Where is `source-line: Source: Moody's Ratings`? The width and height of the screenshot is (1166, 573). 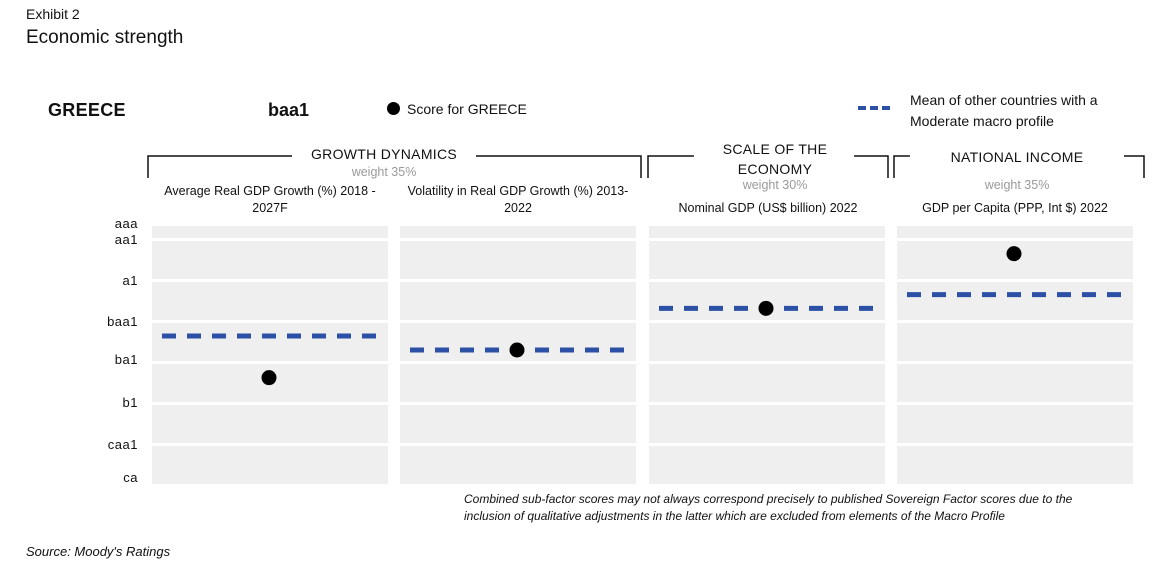 source-line: Source: Moody's Ratings is located at coordinates (98, 551).